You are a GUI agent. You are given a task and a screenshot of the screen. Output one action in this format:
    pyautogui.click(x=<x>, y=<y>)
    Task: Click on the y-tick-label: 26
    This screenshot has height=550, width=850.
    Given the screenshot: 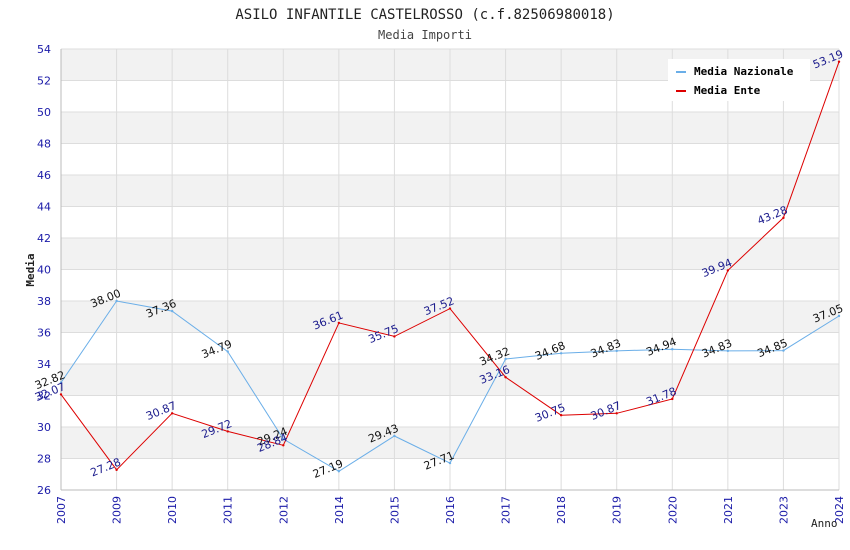 What is the action you would take?
    pyautogui.click(x=44, y=490)
    